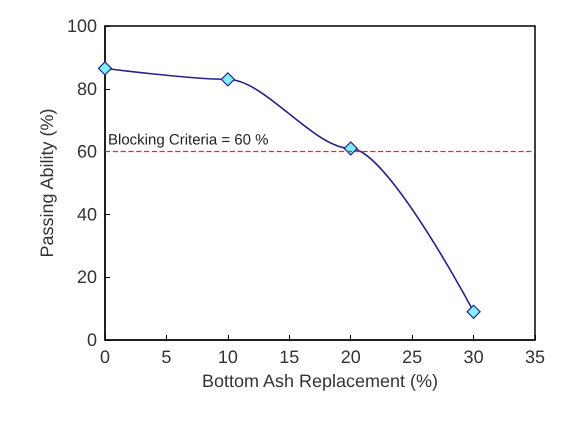 The width and height of the screenshot is (564, 425). I want to click on y-tick-label: 80, so click(86, 88).